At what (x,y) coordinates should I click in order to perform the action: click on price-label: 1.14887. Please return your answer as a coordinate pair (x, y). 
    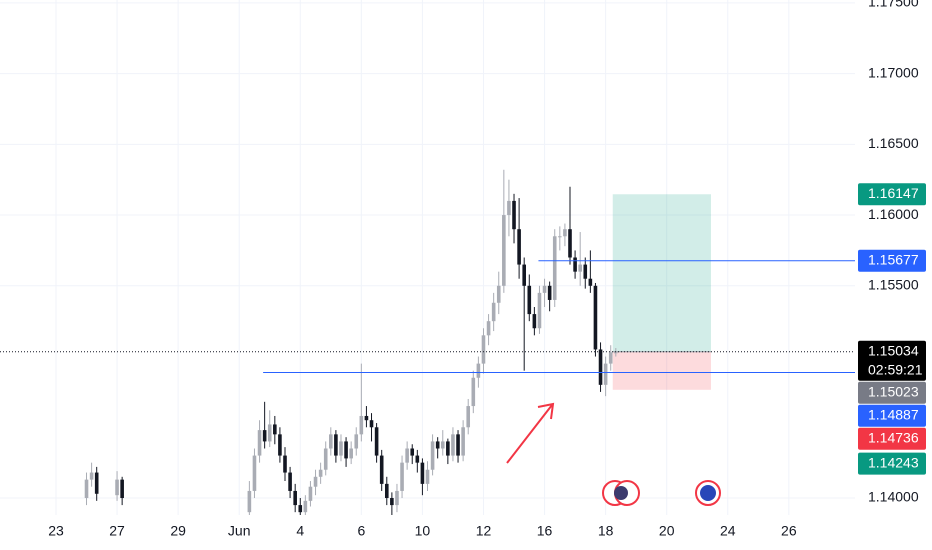
    Looking at the image, I should click on (892, 415).